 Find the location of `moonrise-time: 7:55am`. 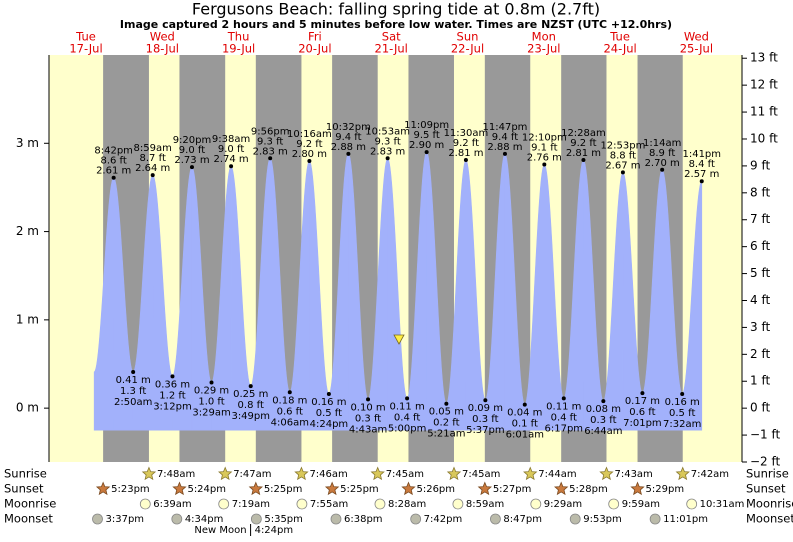

moonrise-time: 7:55am is located at coordinates (329, 504).